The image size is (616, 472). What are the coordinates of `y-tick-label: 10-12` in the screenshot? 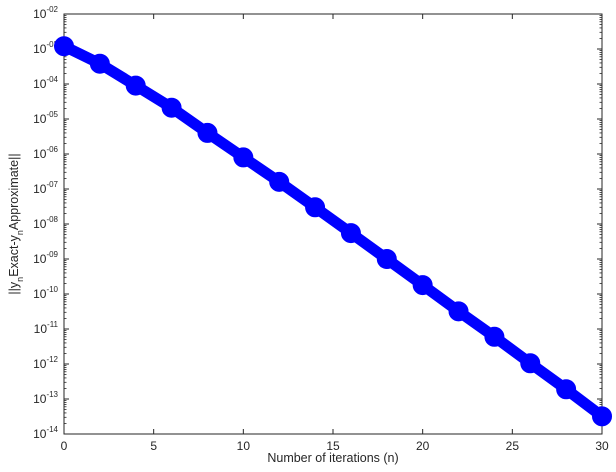 It's located at (45, 363).